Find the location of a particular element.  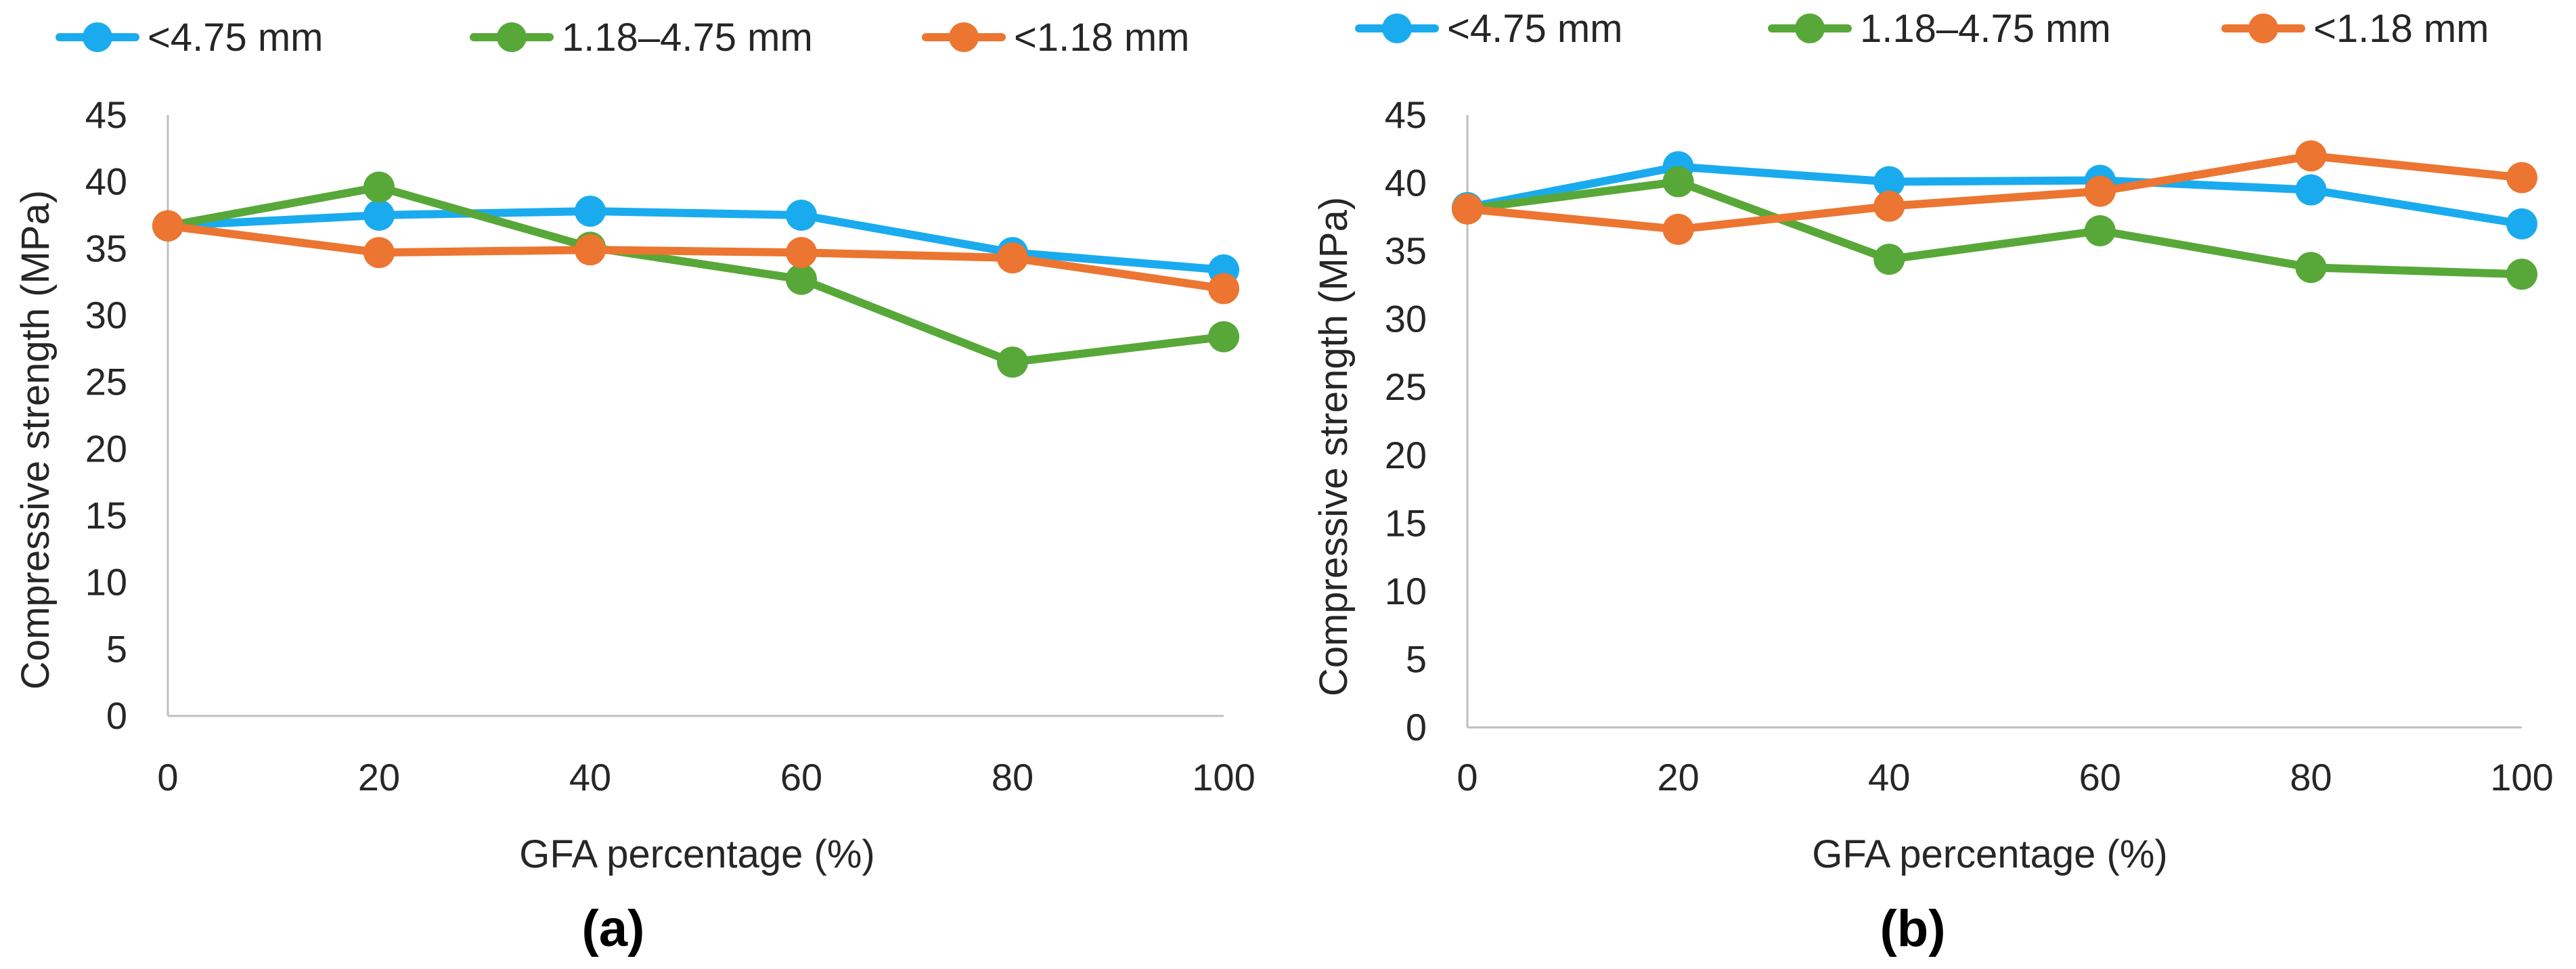

legend-b: <4.75 mm 1.18–4.75 mm <1.18 mm is located at coordinates (1922, 29).